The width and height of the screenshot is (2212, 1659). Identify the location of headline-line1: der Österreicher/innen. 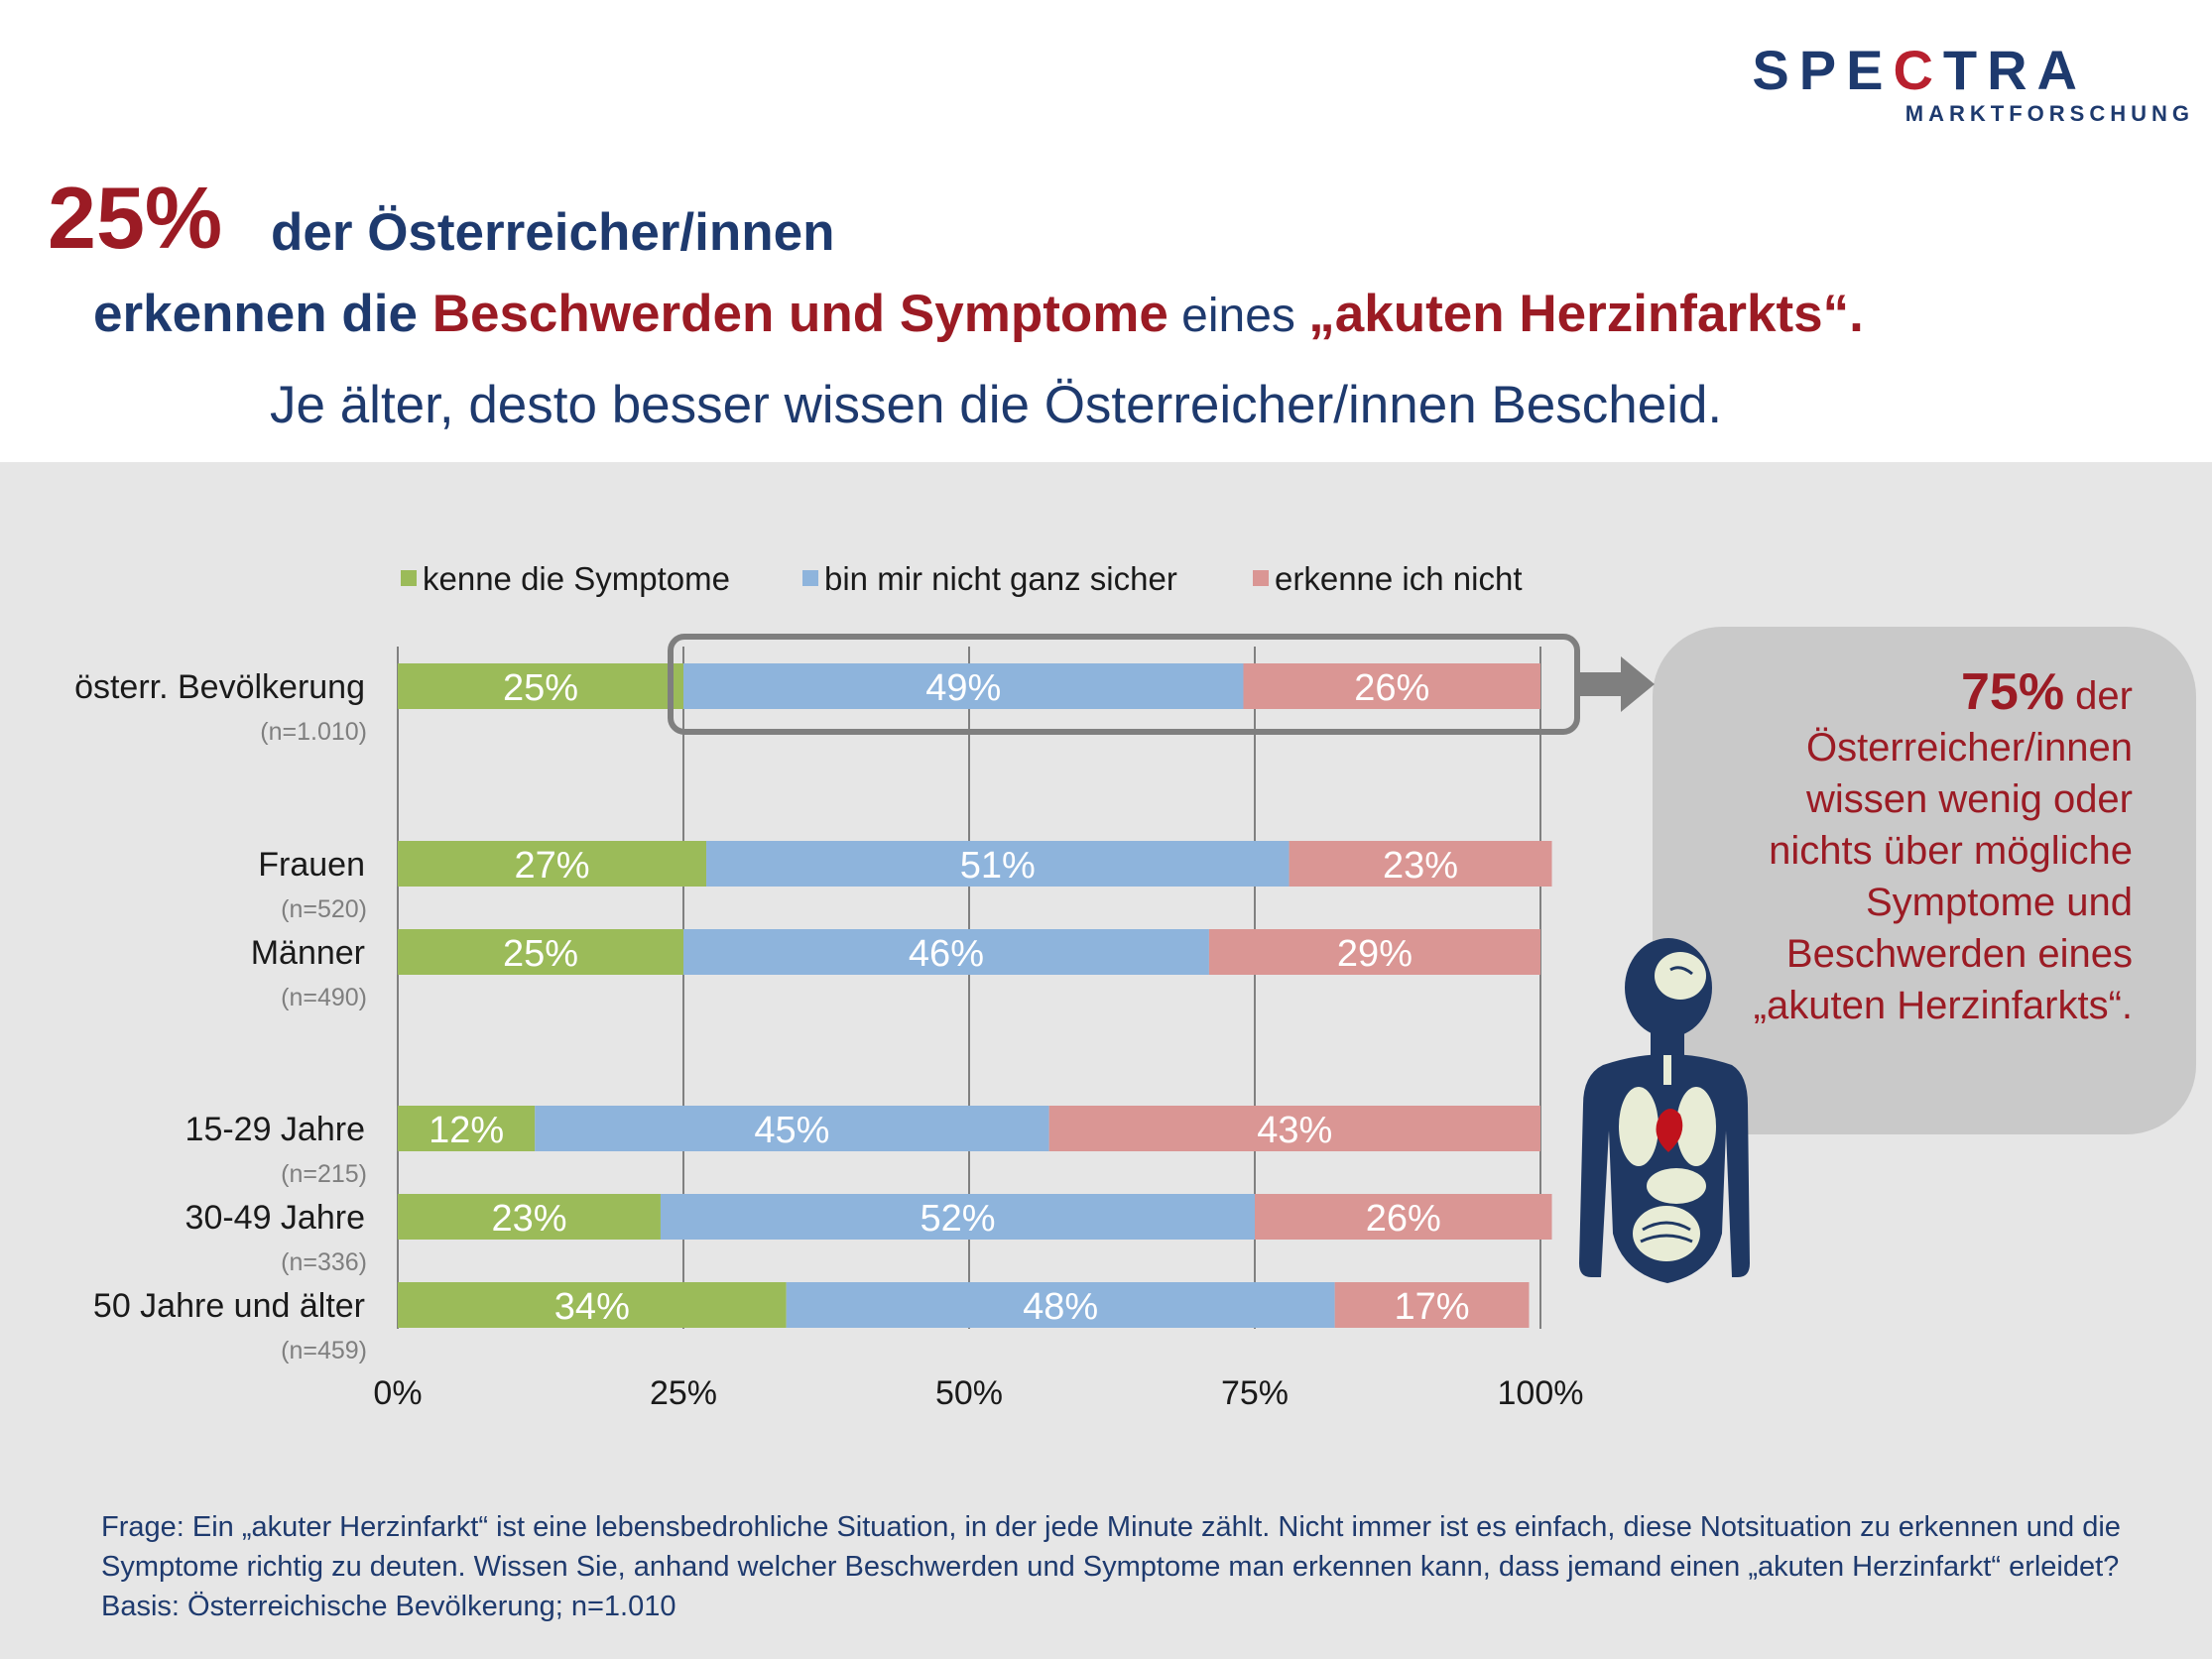
(553, 232).